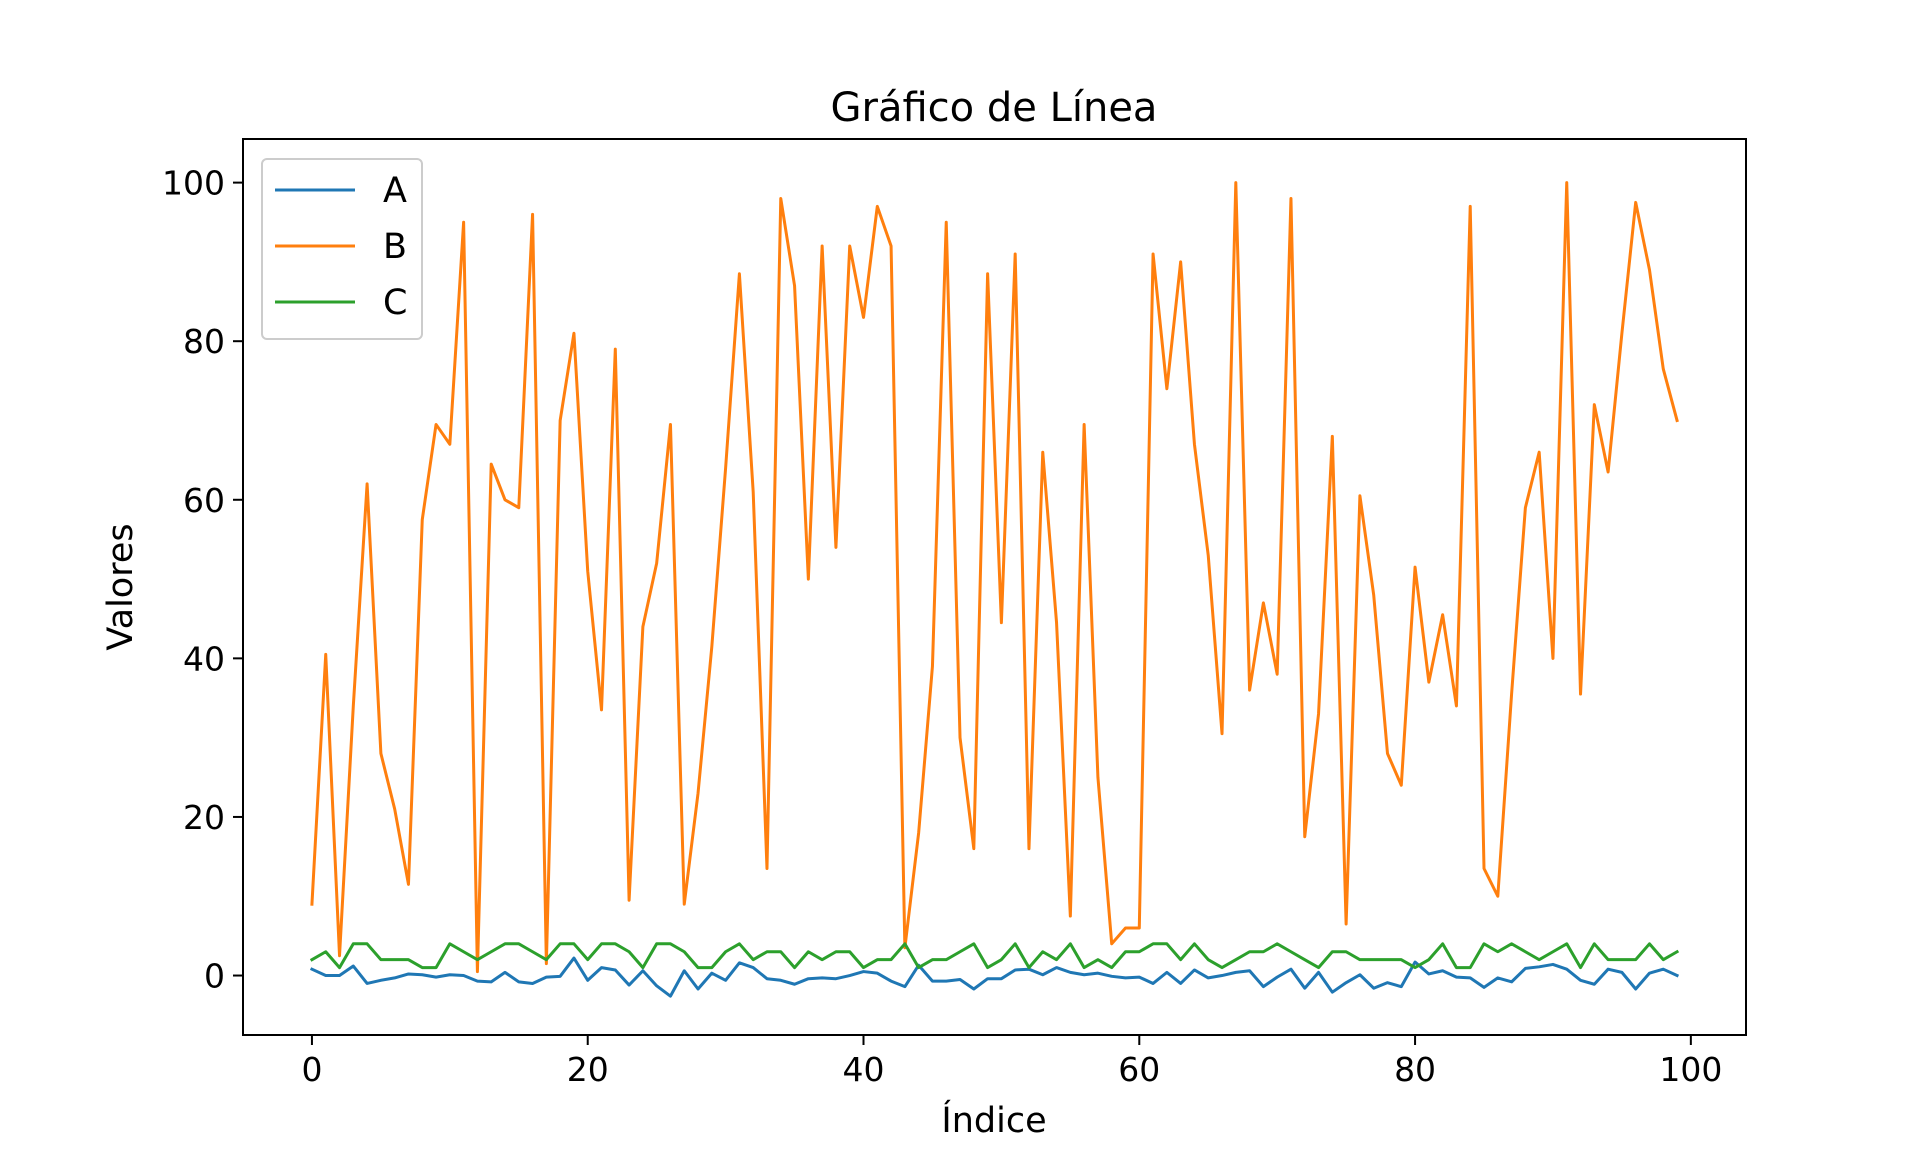  What do you see at coordinates (994, 108) in the screenshot?
I see `chart-title: Gráfico de Línea` at bounding box center [994, 108].